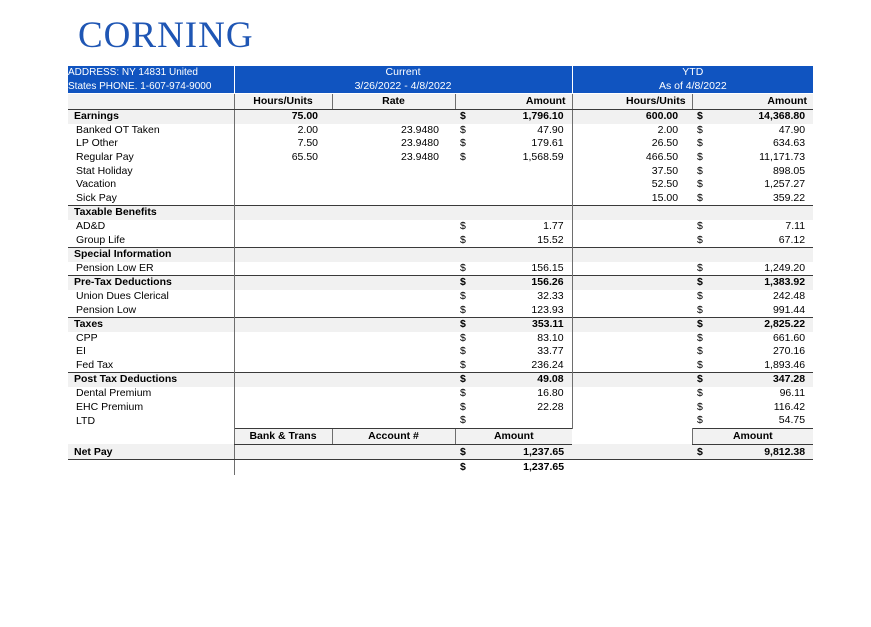 The height and width of the screenshot is (627, 871). Describe the element at coordinates (282, 436) in the screenshot. I see `np-col-bank-trans: Bank & Trans` at that location.